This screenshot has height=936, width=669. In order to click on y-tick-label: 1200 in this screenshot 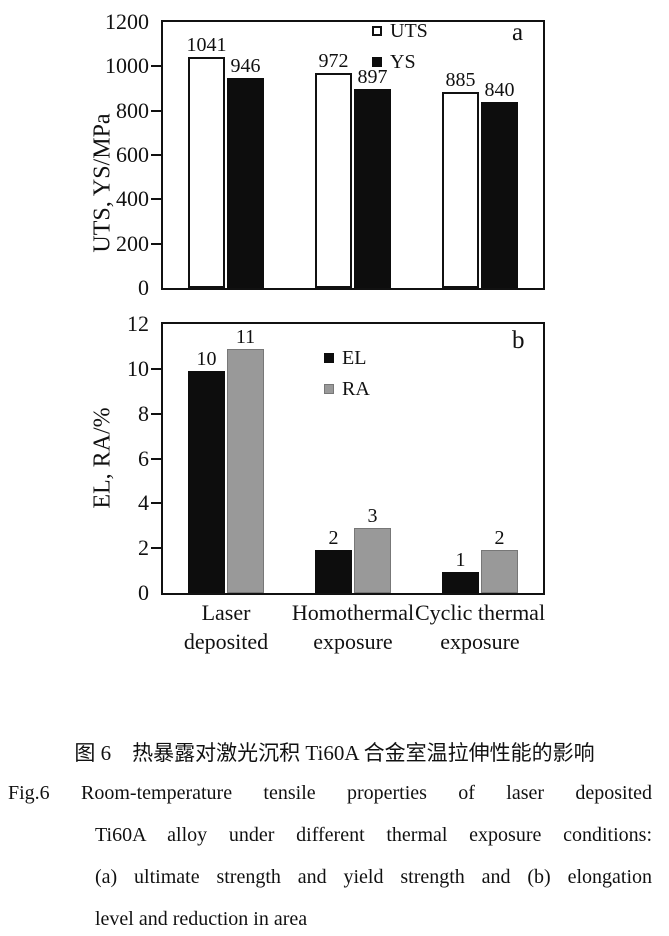, I will do `click(127, 21)`.